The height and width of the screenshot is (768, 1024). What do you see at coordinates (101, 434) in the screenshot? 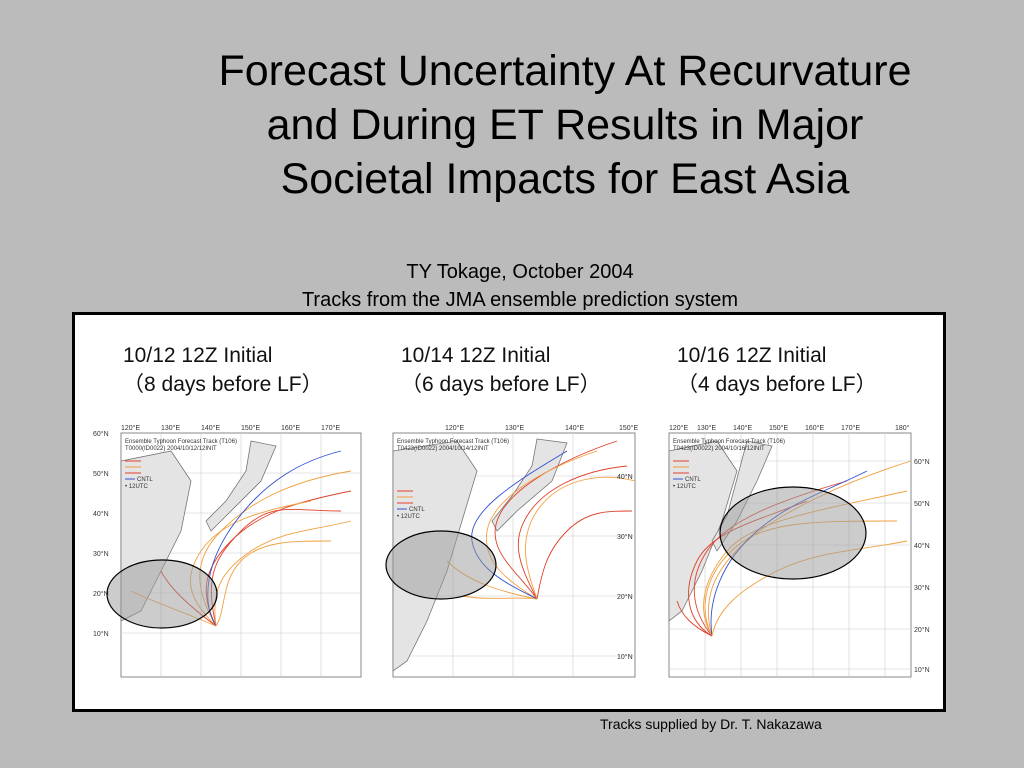
I see `map-1-lat-1: 60°N` at bounding box center [101, 434].